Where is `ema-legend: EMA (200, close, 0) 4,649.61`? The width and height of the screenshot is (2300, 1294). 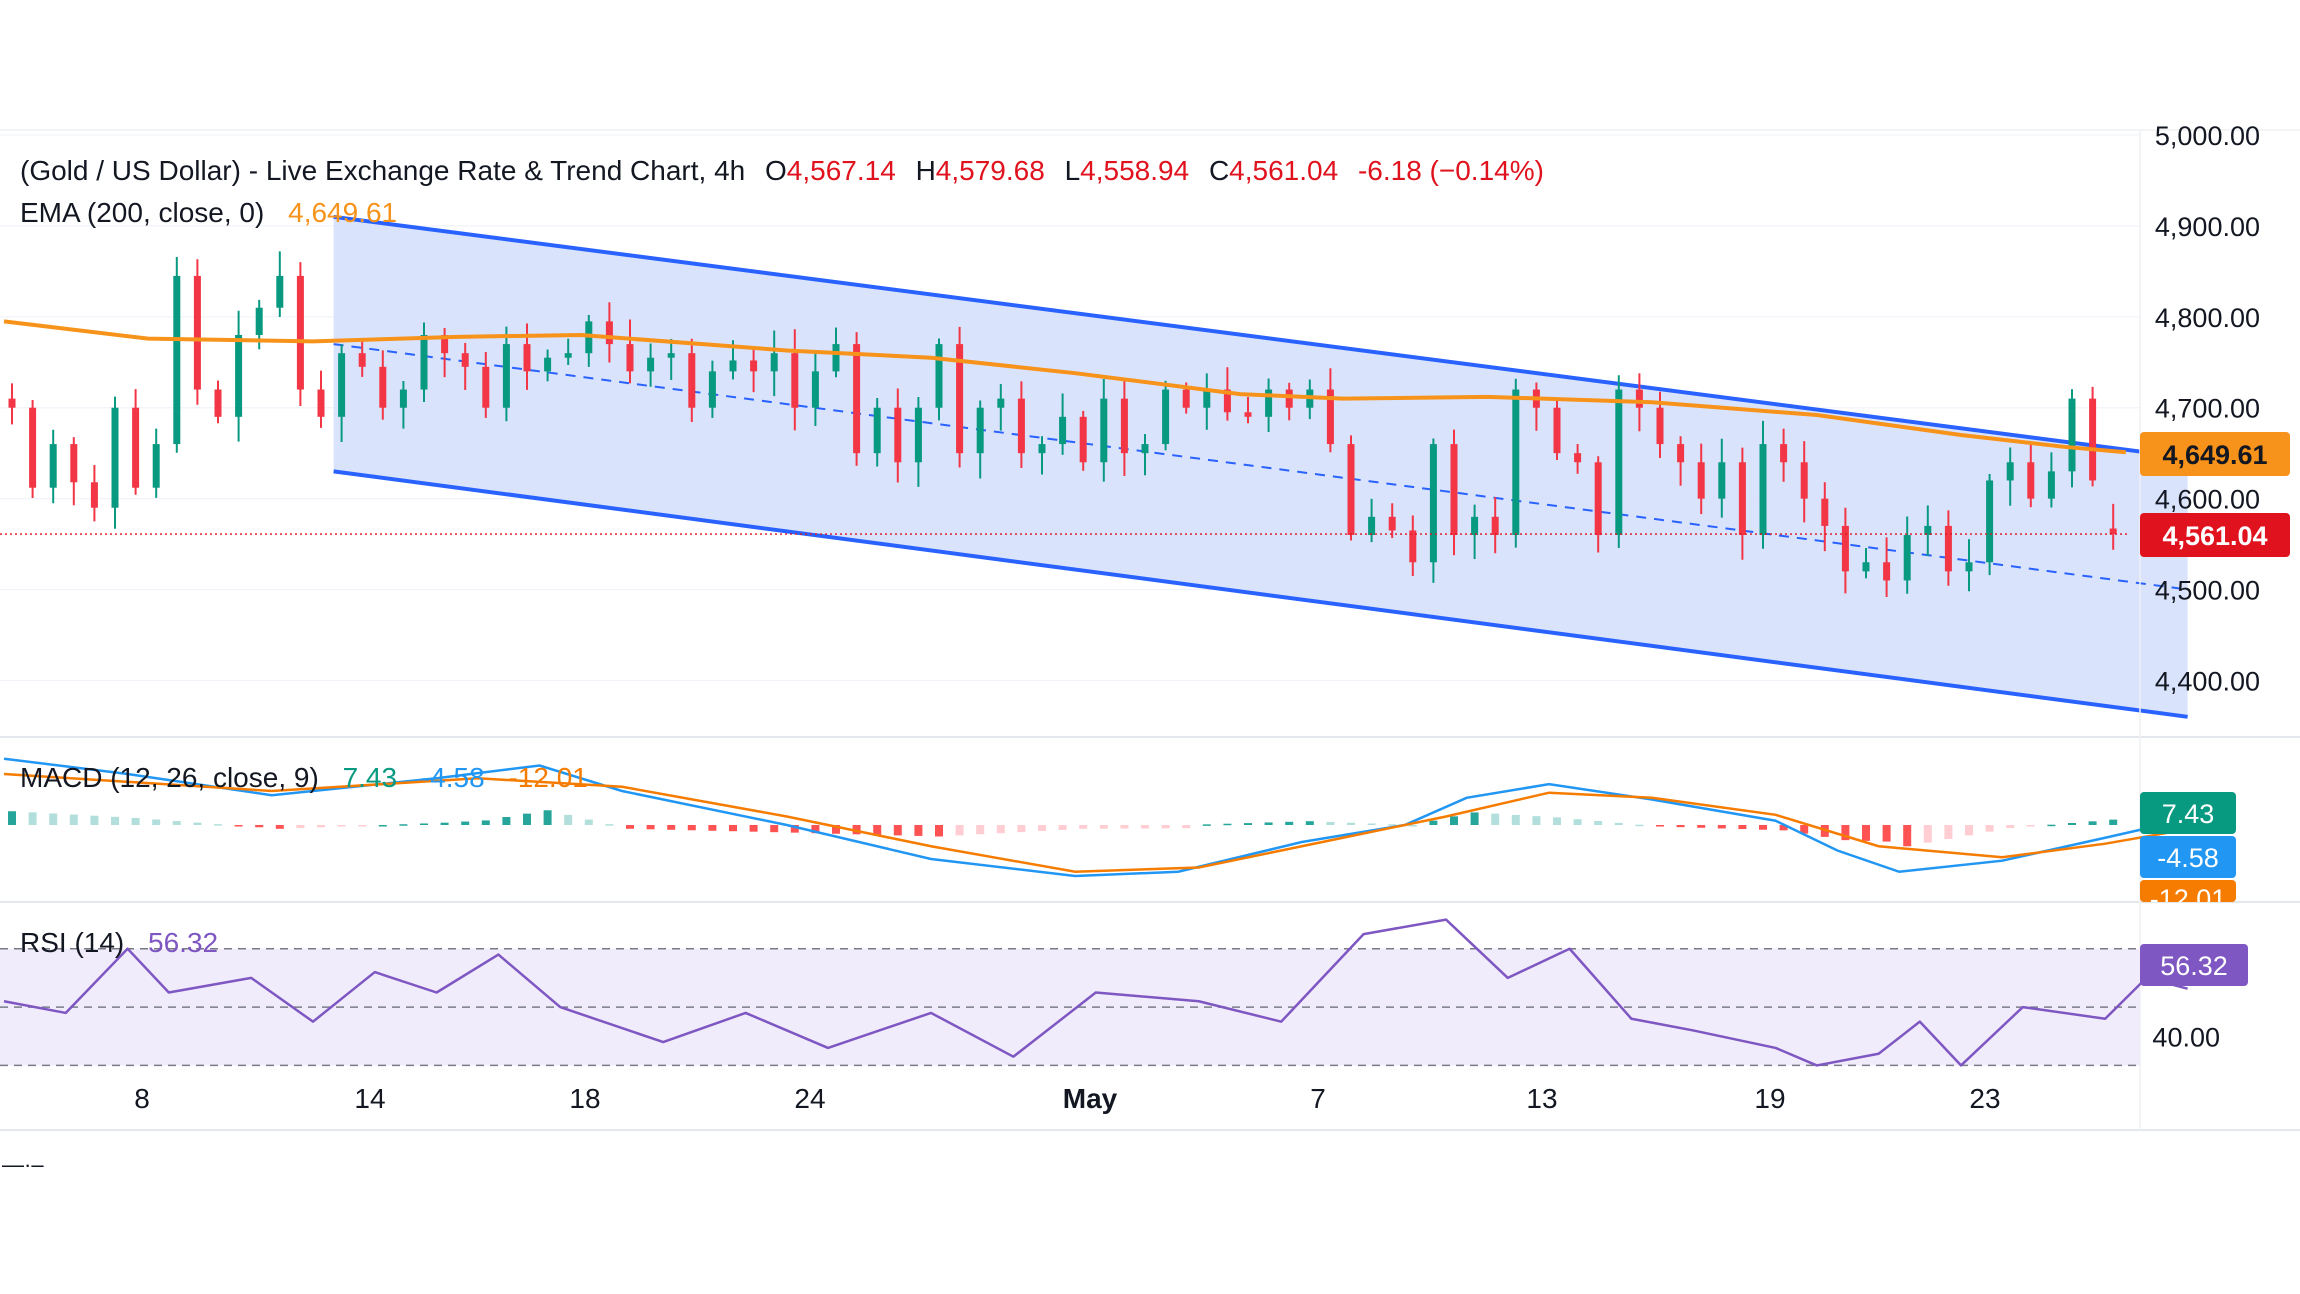
ema-legend: EMA (200, close, 0) 4,649.61 is located at coordinates (208, 212).